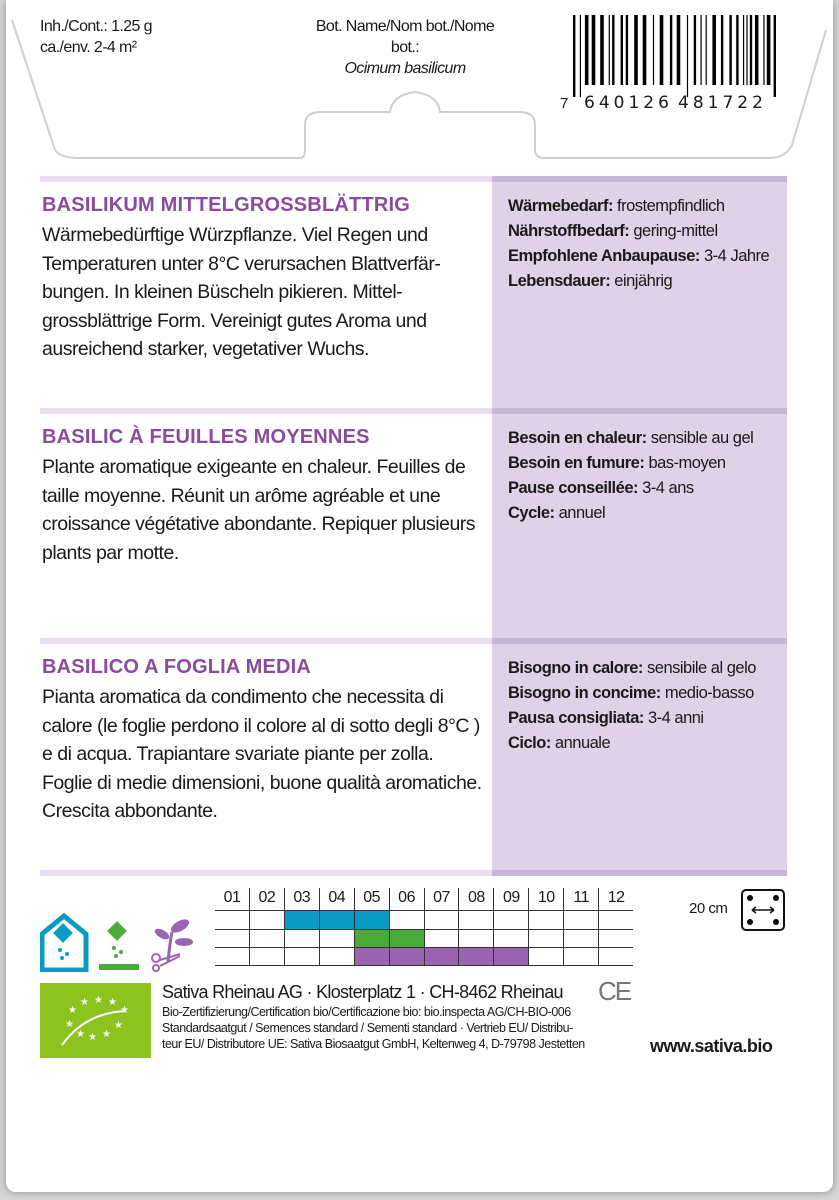  I want to click on month-label: 03, so click(301, 899).